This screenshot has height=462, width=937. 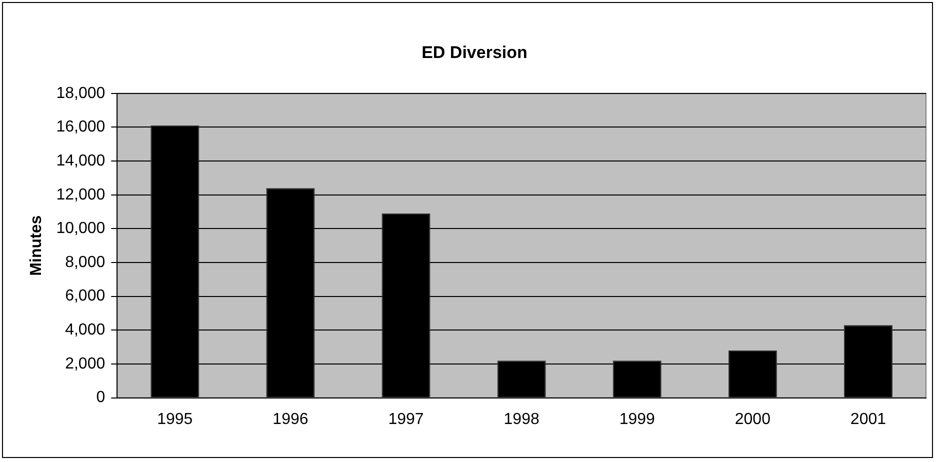 I want to click on x-tick-label: 1998, so click(x=522, y=419).